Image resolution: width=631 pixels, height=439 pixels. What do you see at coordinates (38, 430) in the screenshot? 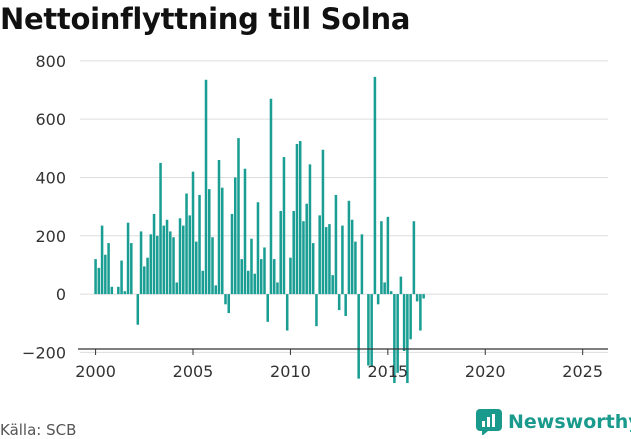
I see `source-note: Källa: SCB` at bounding box center [38, 430].